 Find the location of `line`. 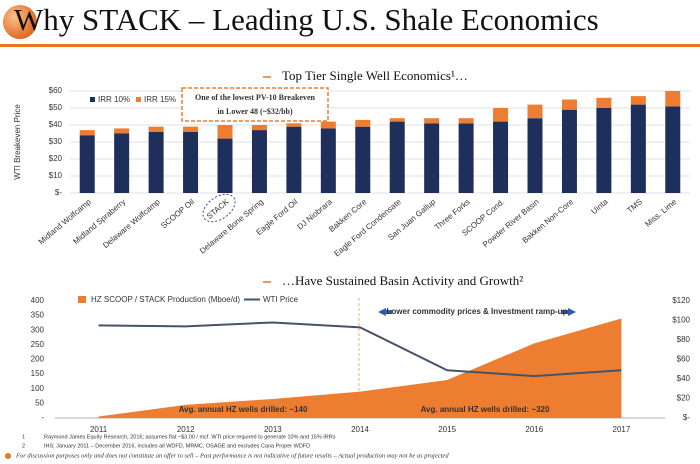

line is located at coordinates (360, 349).